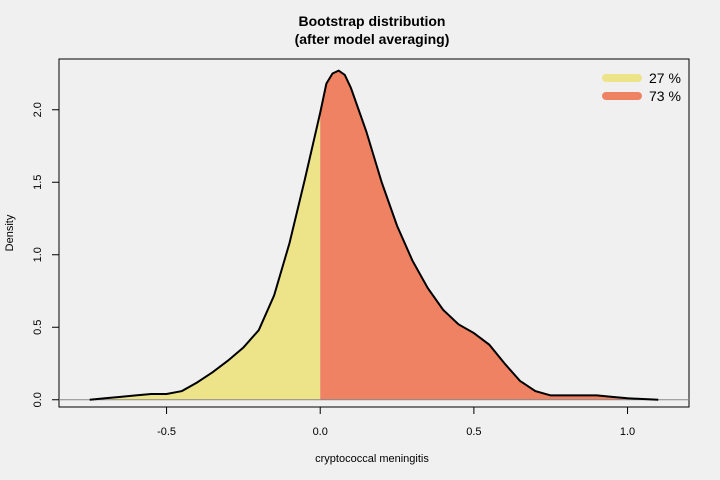  I want to click on legend: 27 % 73 %, so click(641, 87).